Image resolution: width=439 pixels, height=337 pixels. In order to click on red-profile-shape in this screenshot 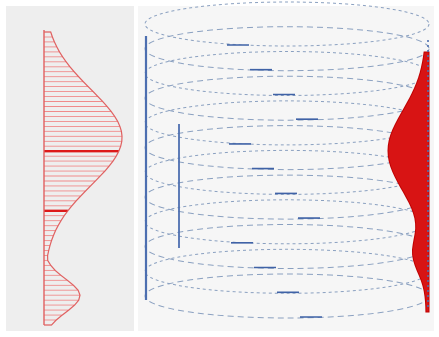, I will do `click(408, 182)`.